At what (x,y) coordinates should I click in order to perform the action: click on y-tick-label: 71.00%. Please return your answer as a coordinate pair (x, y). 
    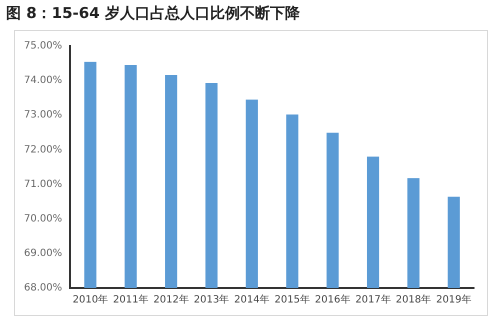
    Looking at the image, I should click on (43, 184).